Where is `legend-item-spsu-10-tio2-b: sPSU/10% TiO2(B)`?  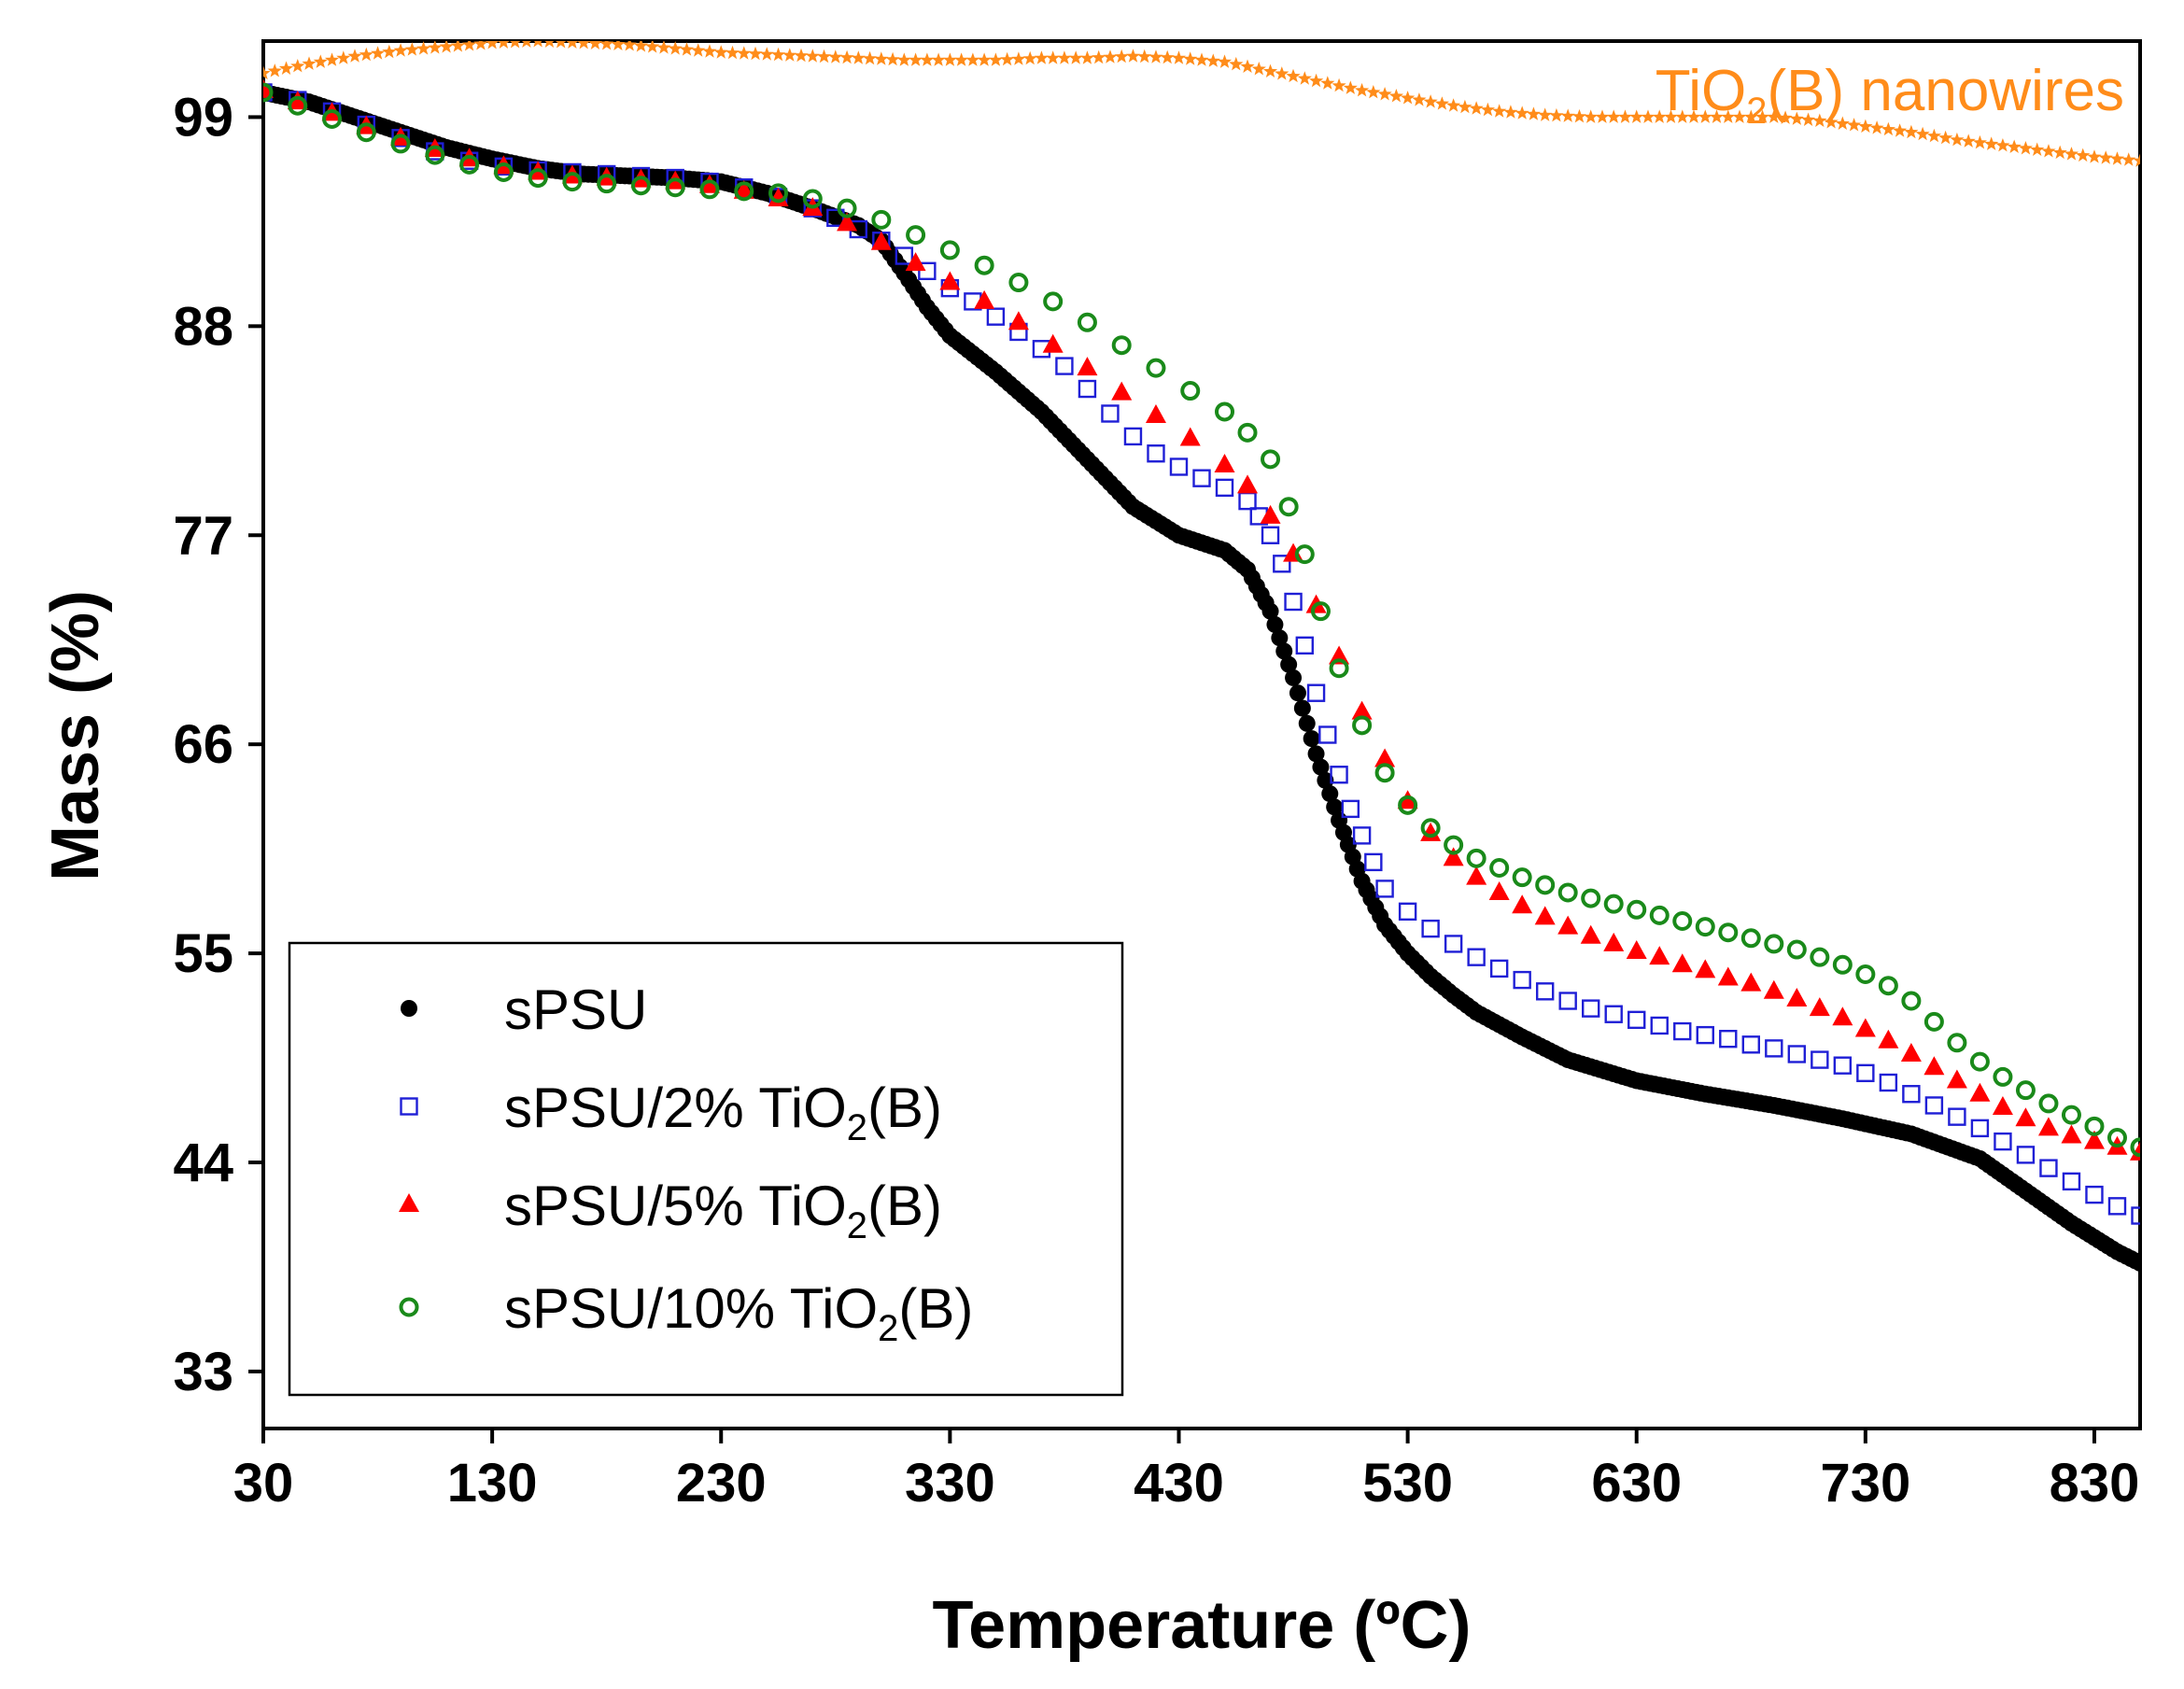
legend-item-spsu-10-tio2-b: sPSU/10% TiO2(B) is located at coordinates (686, 1313).